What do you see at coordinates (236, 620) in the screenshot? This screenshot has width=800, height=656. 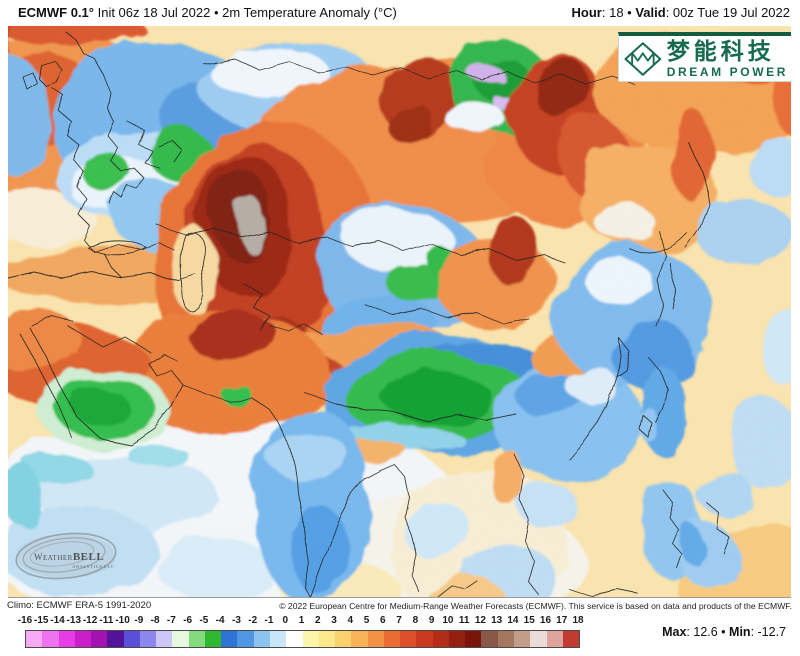 I see `colorbar-tick: -3` at bounding box center [236, 620].